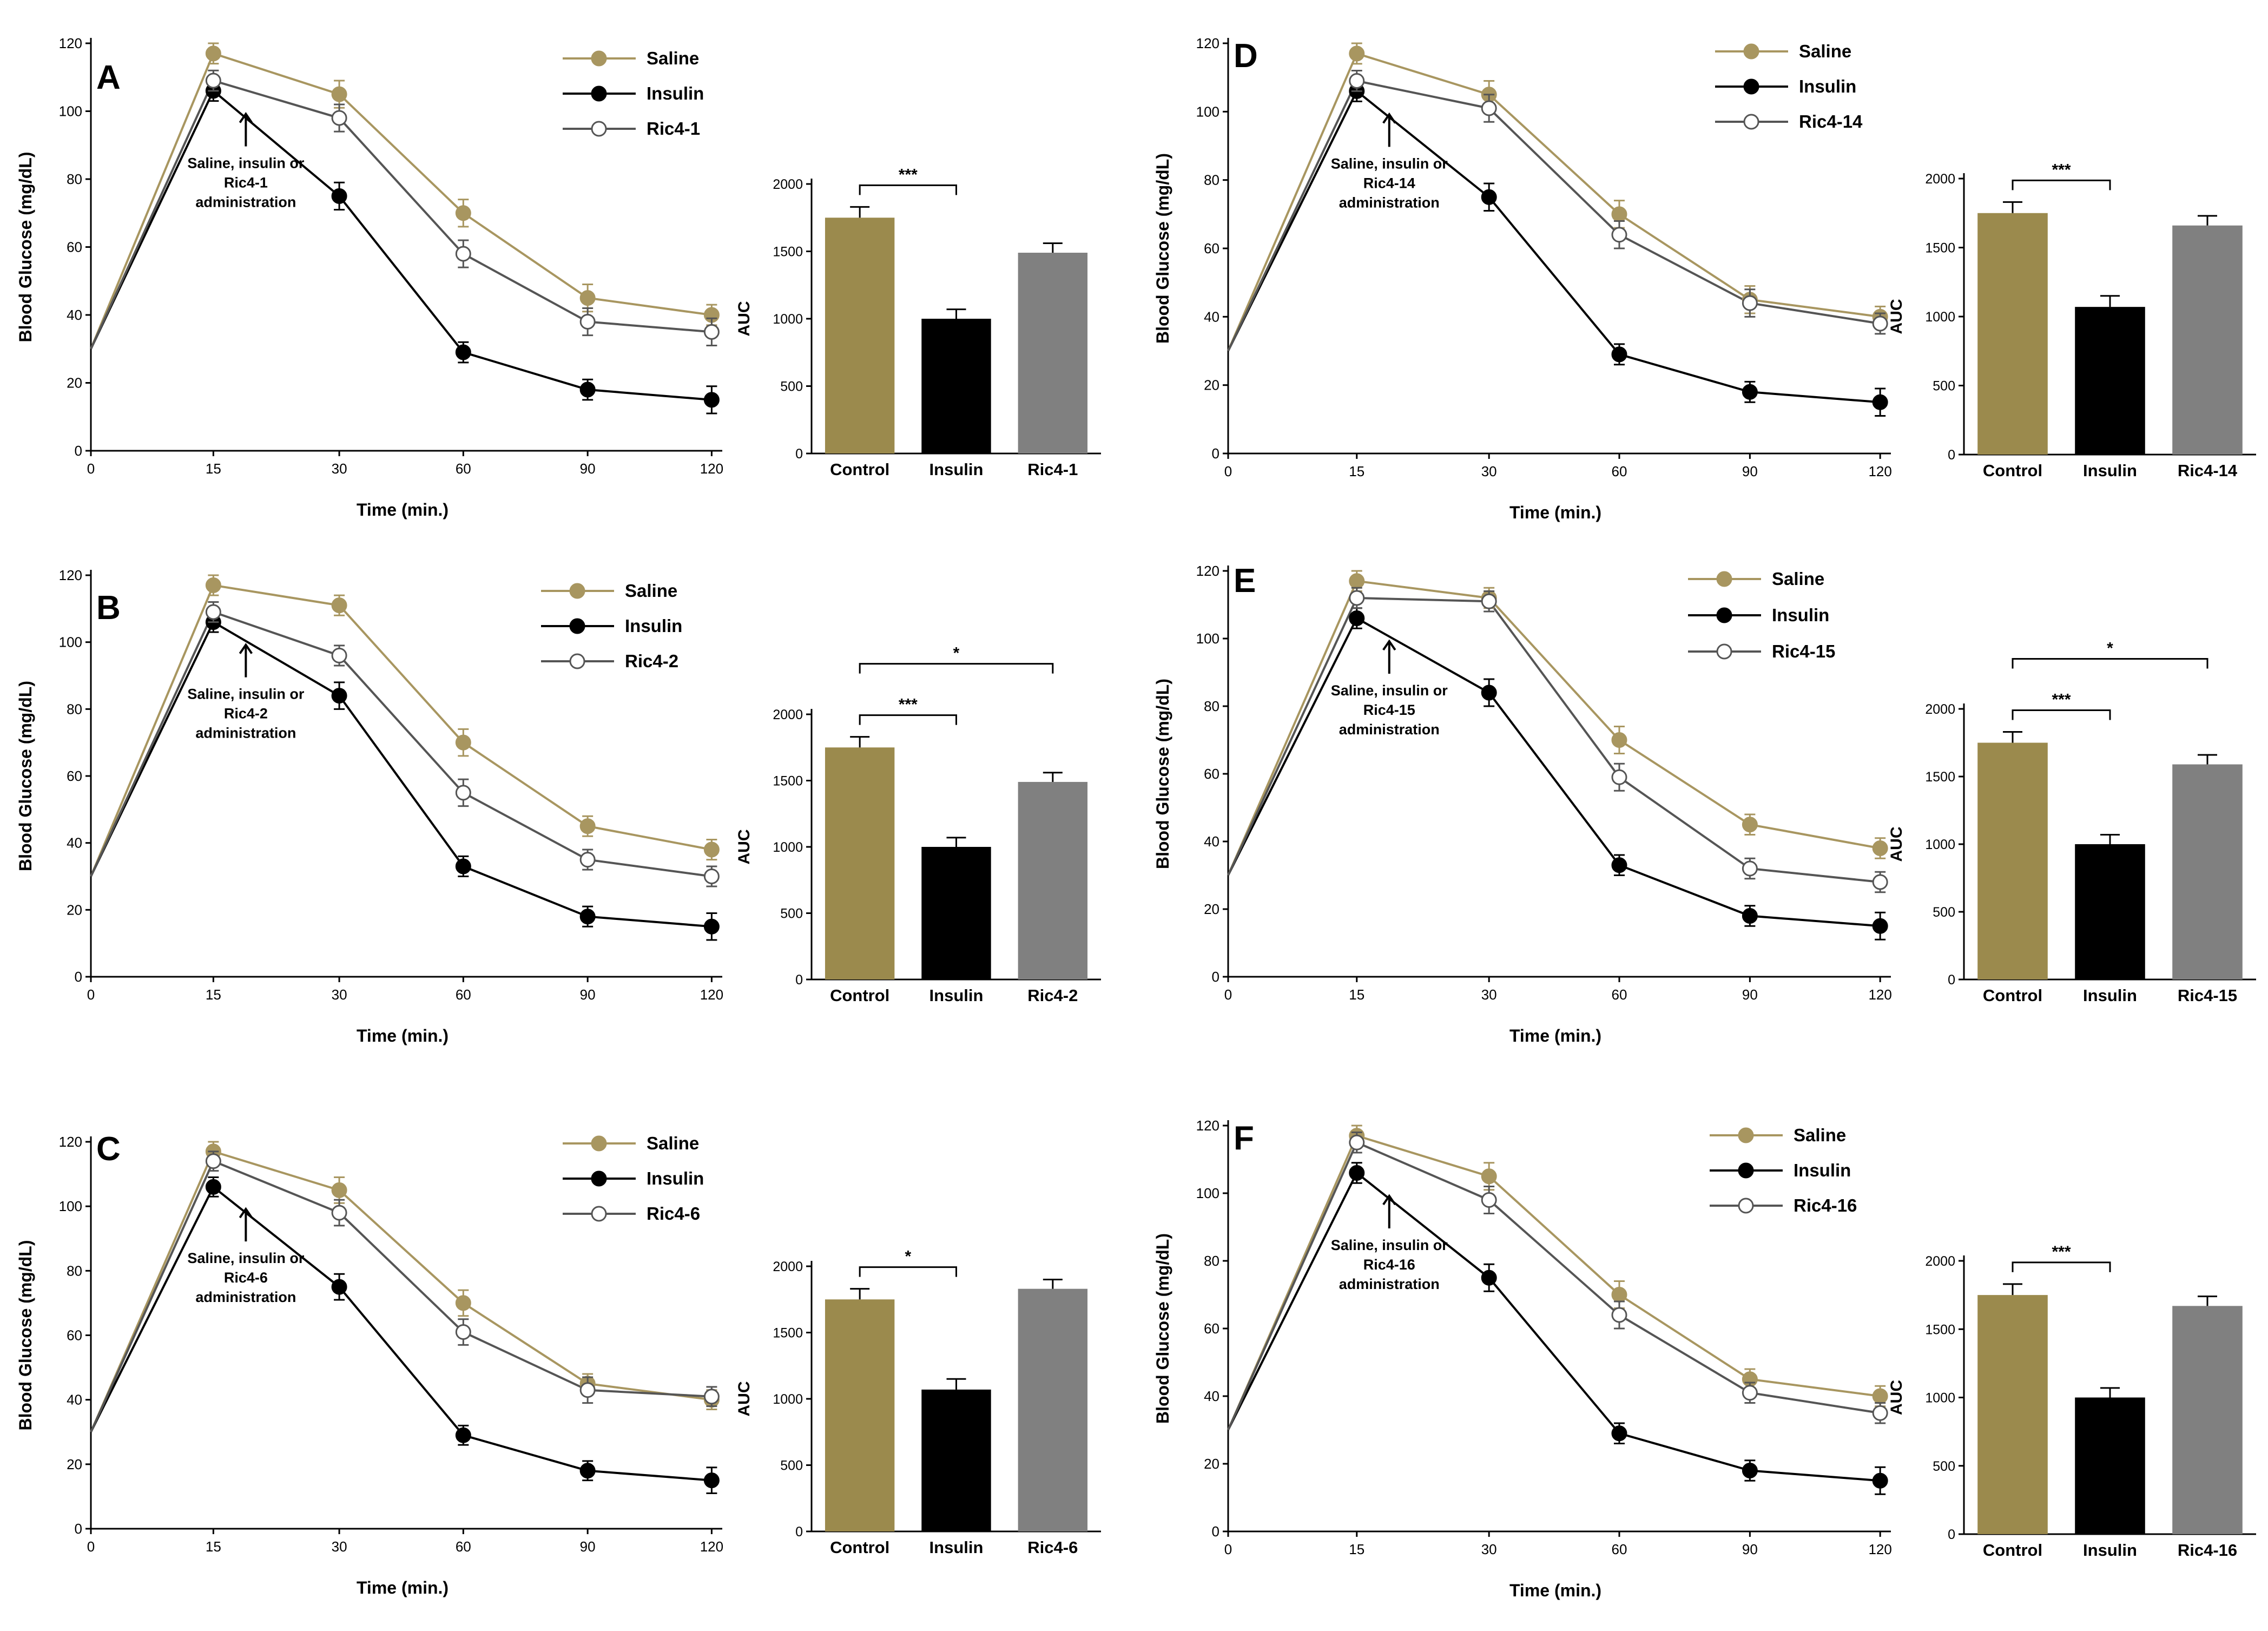 This screenshot has height=1631, width=2268. I want to click on legend-label: Saline, so click(673, 58).